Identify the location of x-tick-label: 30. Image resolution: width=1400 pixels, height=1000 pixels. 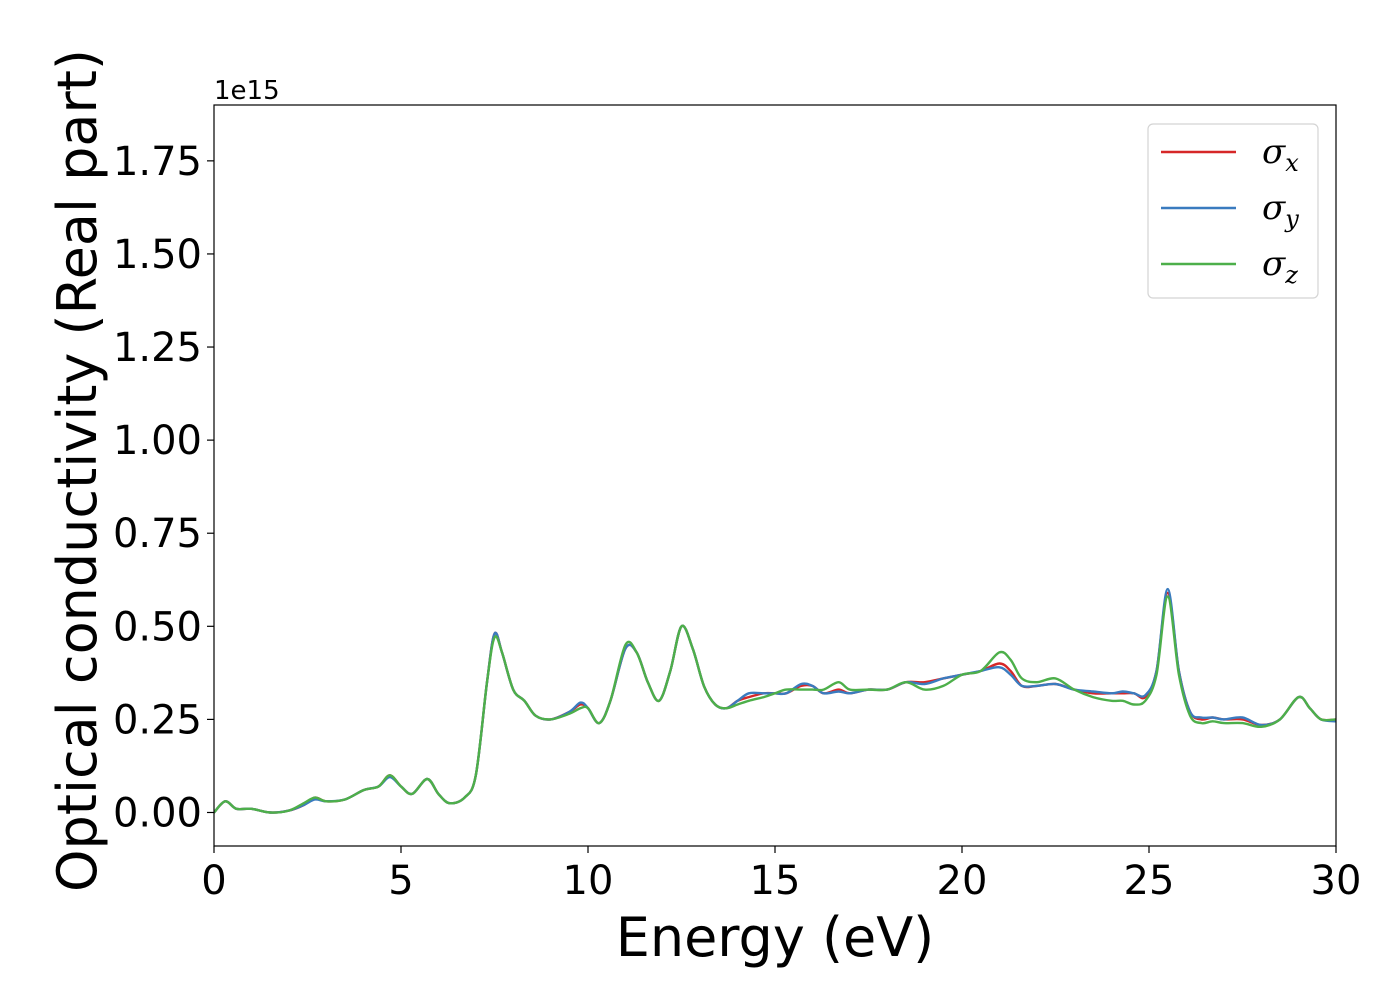
(1336, 881).